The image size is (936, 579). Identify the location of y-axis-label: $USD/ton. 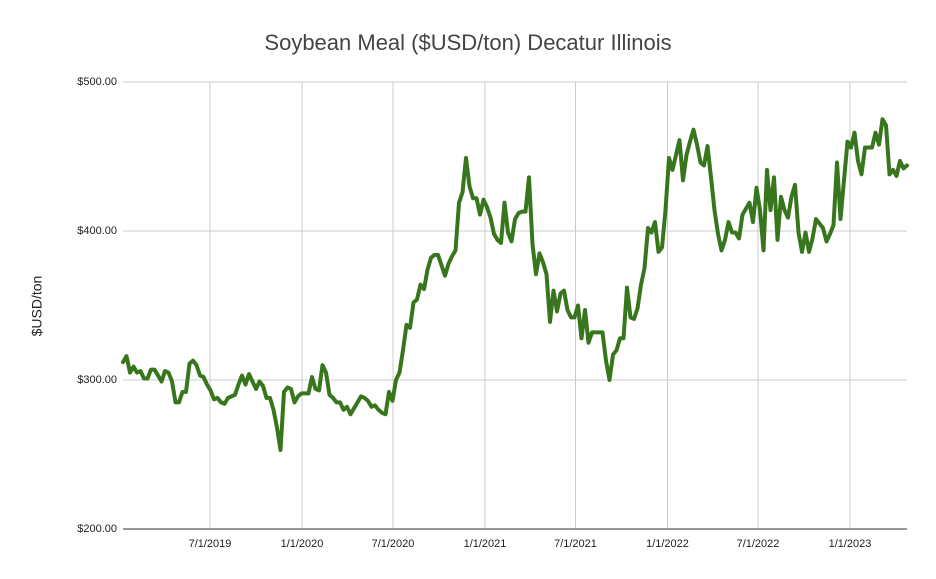
(37, 306).